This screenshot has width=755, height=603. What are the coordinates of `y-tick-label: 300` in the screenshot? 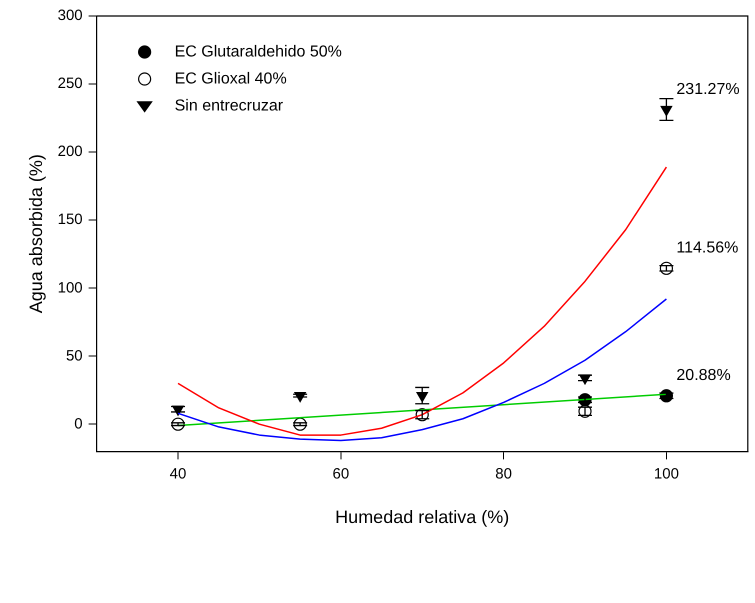 It's located at (70, 15).